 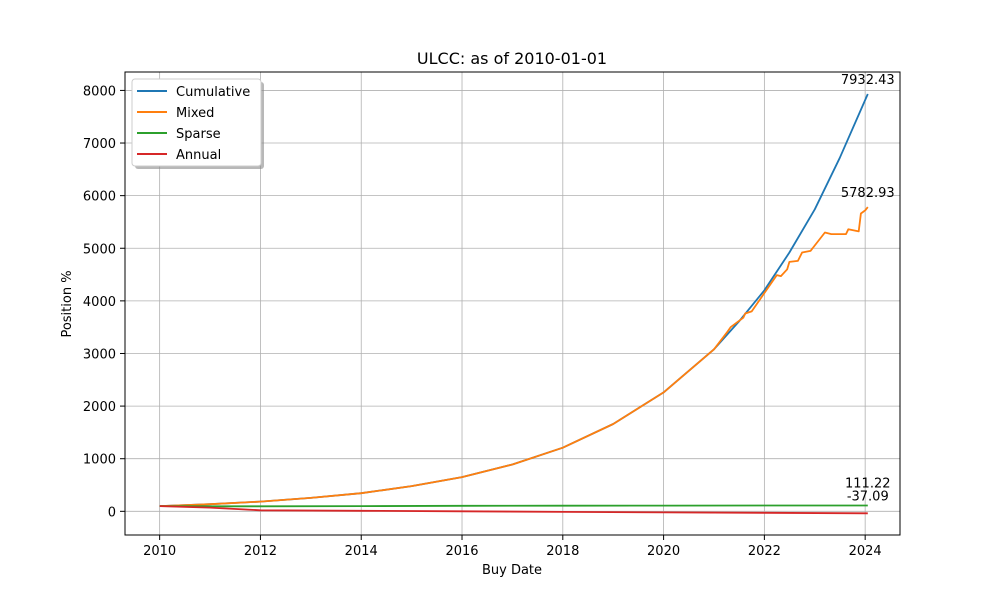 I want to click on x-tick-label: 2014, so click(x=361, y=551).